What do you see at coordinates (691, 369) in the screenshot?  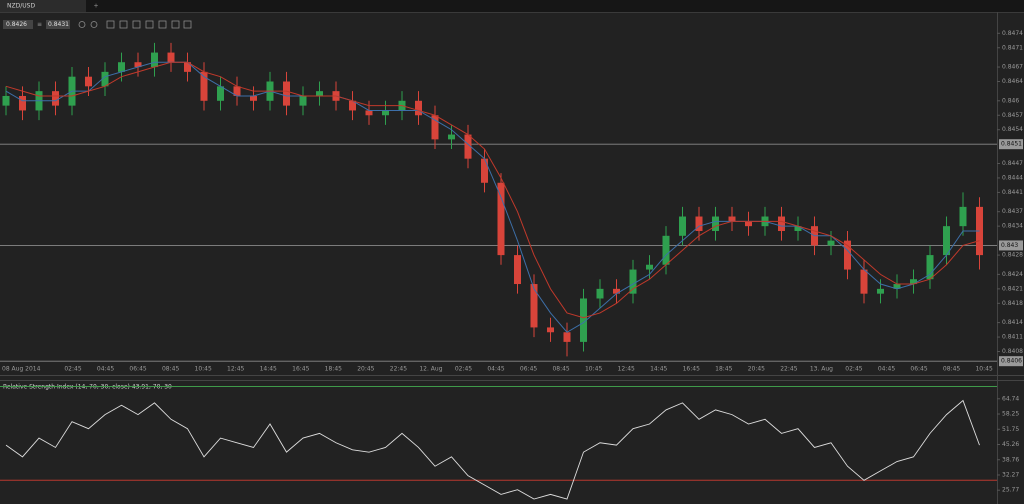 I see `x-tick-label: 16:45` at bounding box center [691, 369].